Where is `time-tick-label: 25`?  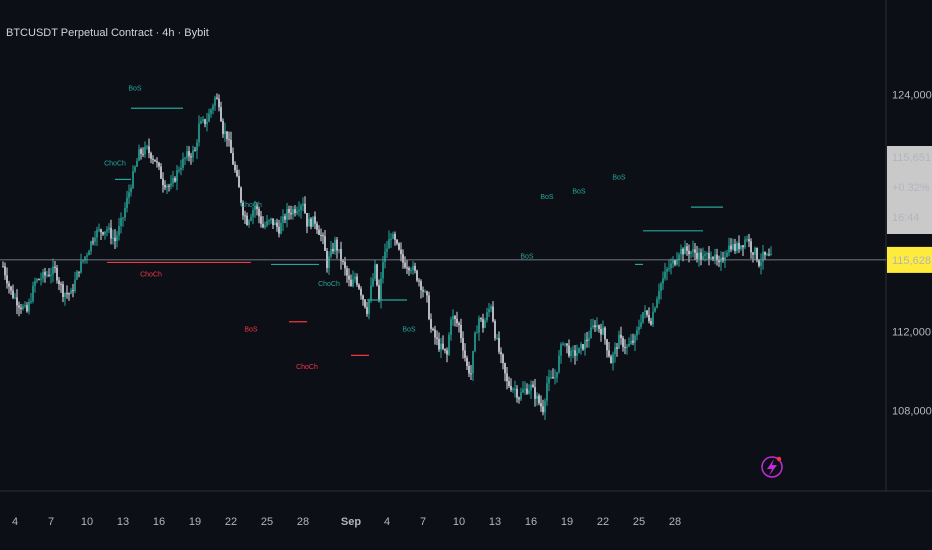 time-tick-label: 25 is located at coordinates (267, 522).